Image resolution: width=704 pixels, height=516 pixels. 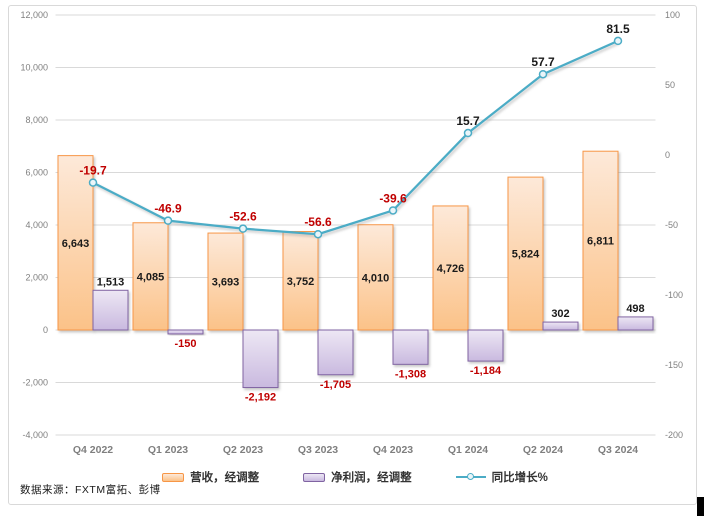 I want to click on growth-value-label: -46.9, so click(x=168, y=209).